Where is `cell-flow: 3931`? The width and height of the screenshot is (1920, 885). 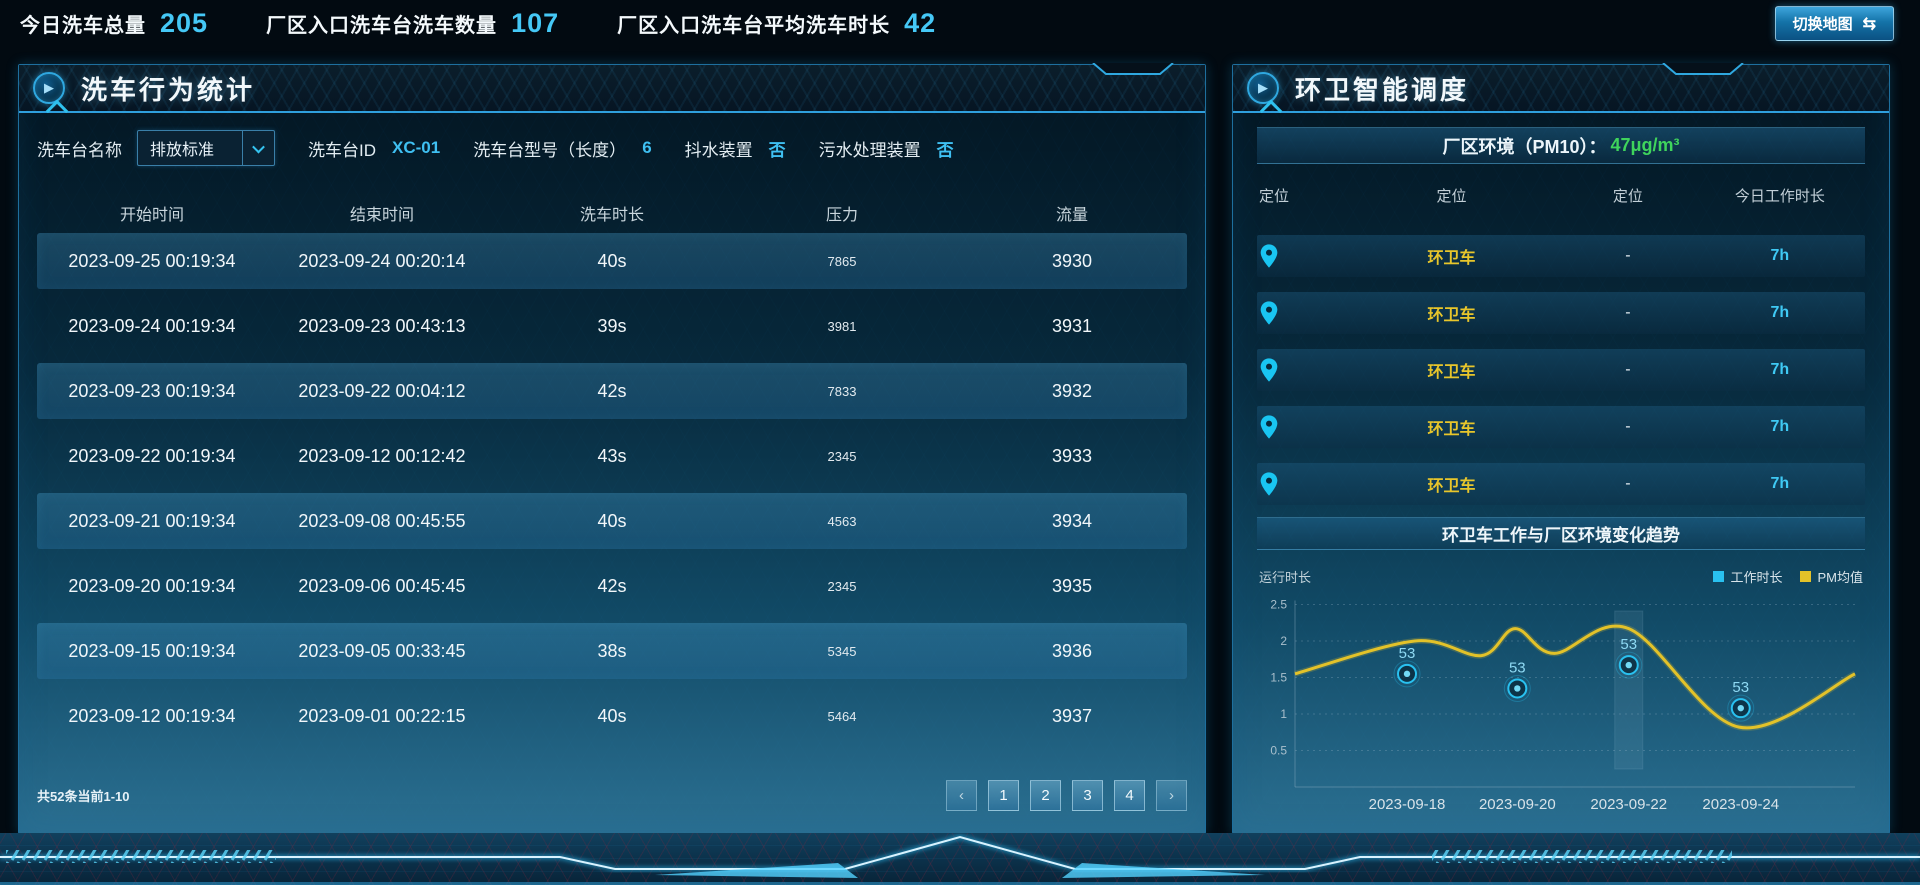
cell-flow: 3931 is located at coordinates (1072, 325).